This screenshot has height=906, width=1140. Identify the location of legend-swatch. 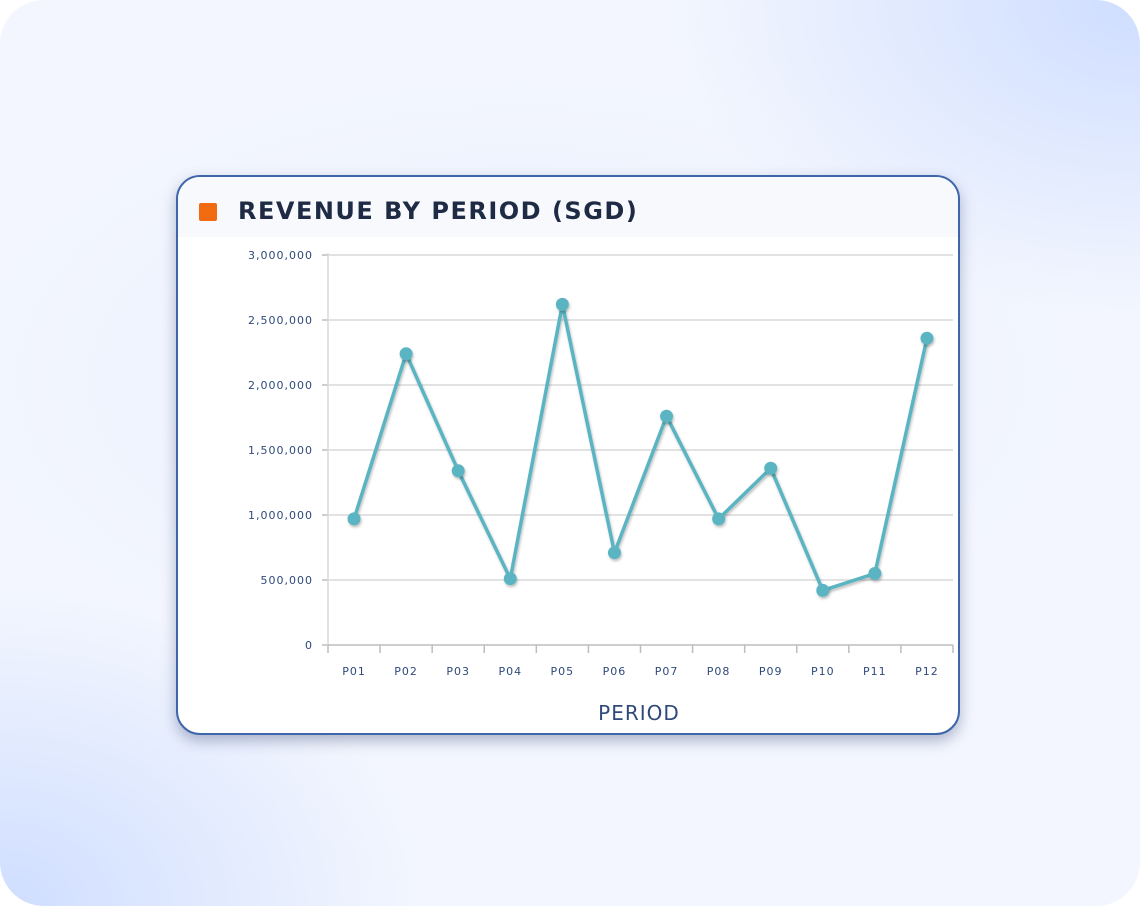
(208, 212).